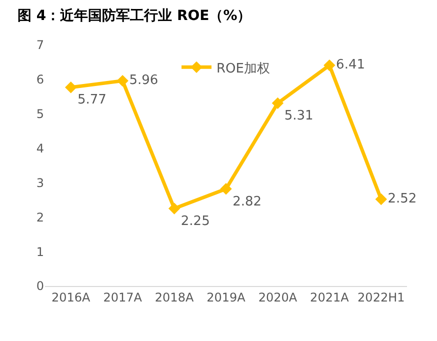 The image size is (437, 341). What do you see at coordinates (278, 297) in the screenshot?
I see `x-tick-label: 2020A` at bounding box center [278, 297].